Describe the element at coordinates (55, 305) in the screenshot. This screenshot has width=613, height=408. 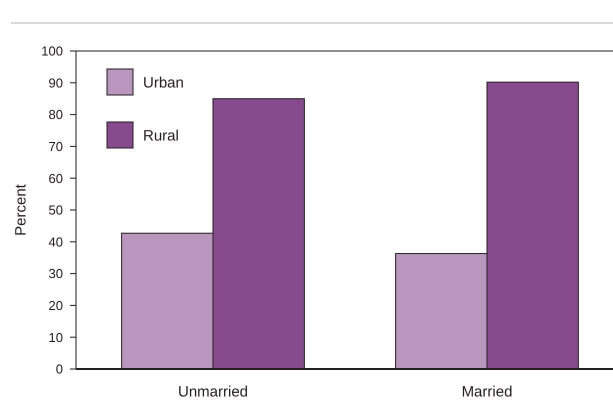
I see `y-tick-label: 20` at that location.